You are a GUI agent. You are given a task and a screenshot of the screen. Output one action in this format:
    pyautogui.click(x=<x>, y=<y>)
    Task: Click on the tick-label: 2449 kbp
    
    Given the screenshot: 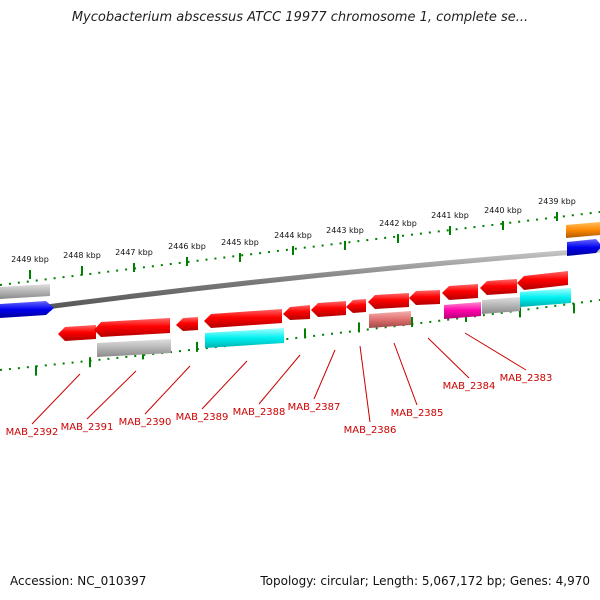 What is the action you would take?
    pyautogui.click(x=30, y=259)
    